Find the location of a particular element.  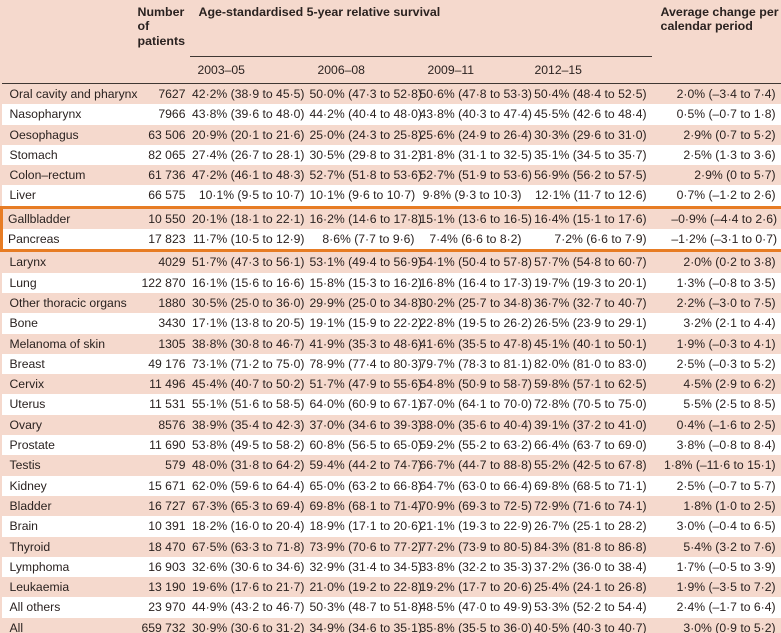

survival-cell: 53·3% (52·2 to 54·4) is located at coordinates (590, 607).